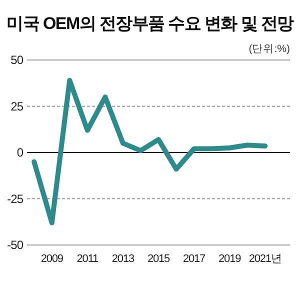  Describe the element at coordinates (15, 245) in the screenshot. I see `y-tick-label: -50` at that location.